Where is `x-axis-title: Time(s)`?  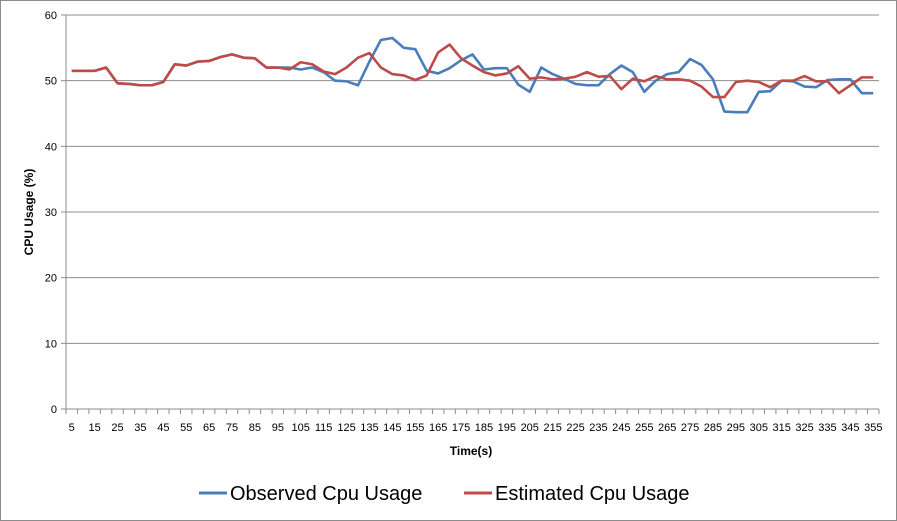 x-axis-title: Time(s) is located at coordinates (471, 451).